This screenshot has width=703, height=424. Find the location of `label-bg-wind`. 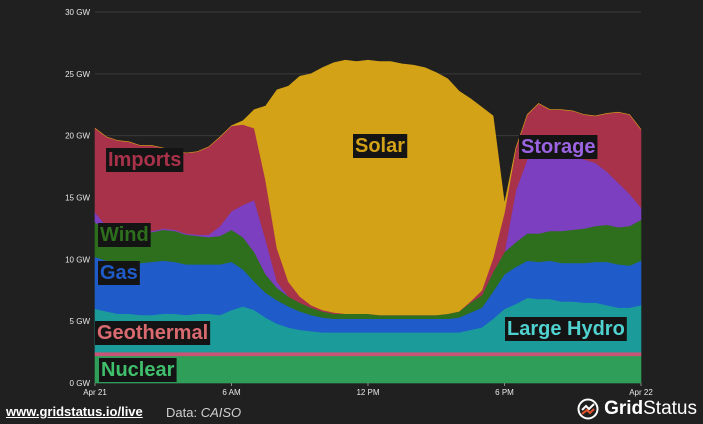

label-bg-wind is located at coordinates (124, 235).